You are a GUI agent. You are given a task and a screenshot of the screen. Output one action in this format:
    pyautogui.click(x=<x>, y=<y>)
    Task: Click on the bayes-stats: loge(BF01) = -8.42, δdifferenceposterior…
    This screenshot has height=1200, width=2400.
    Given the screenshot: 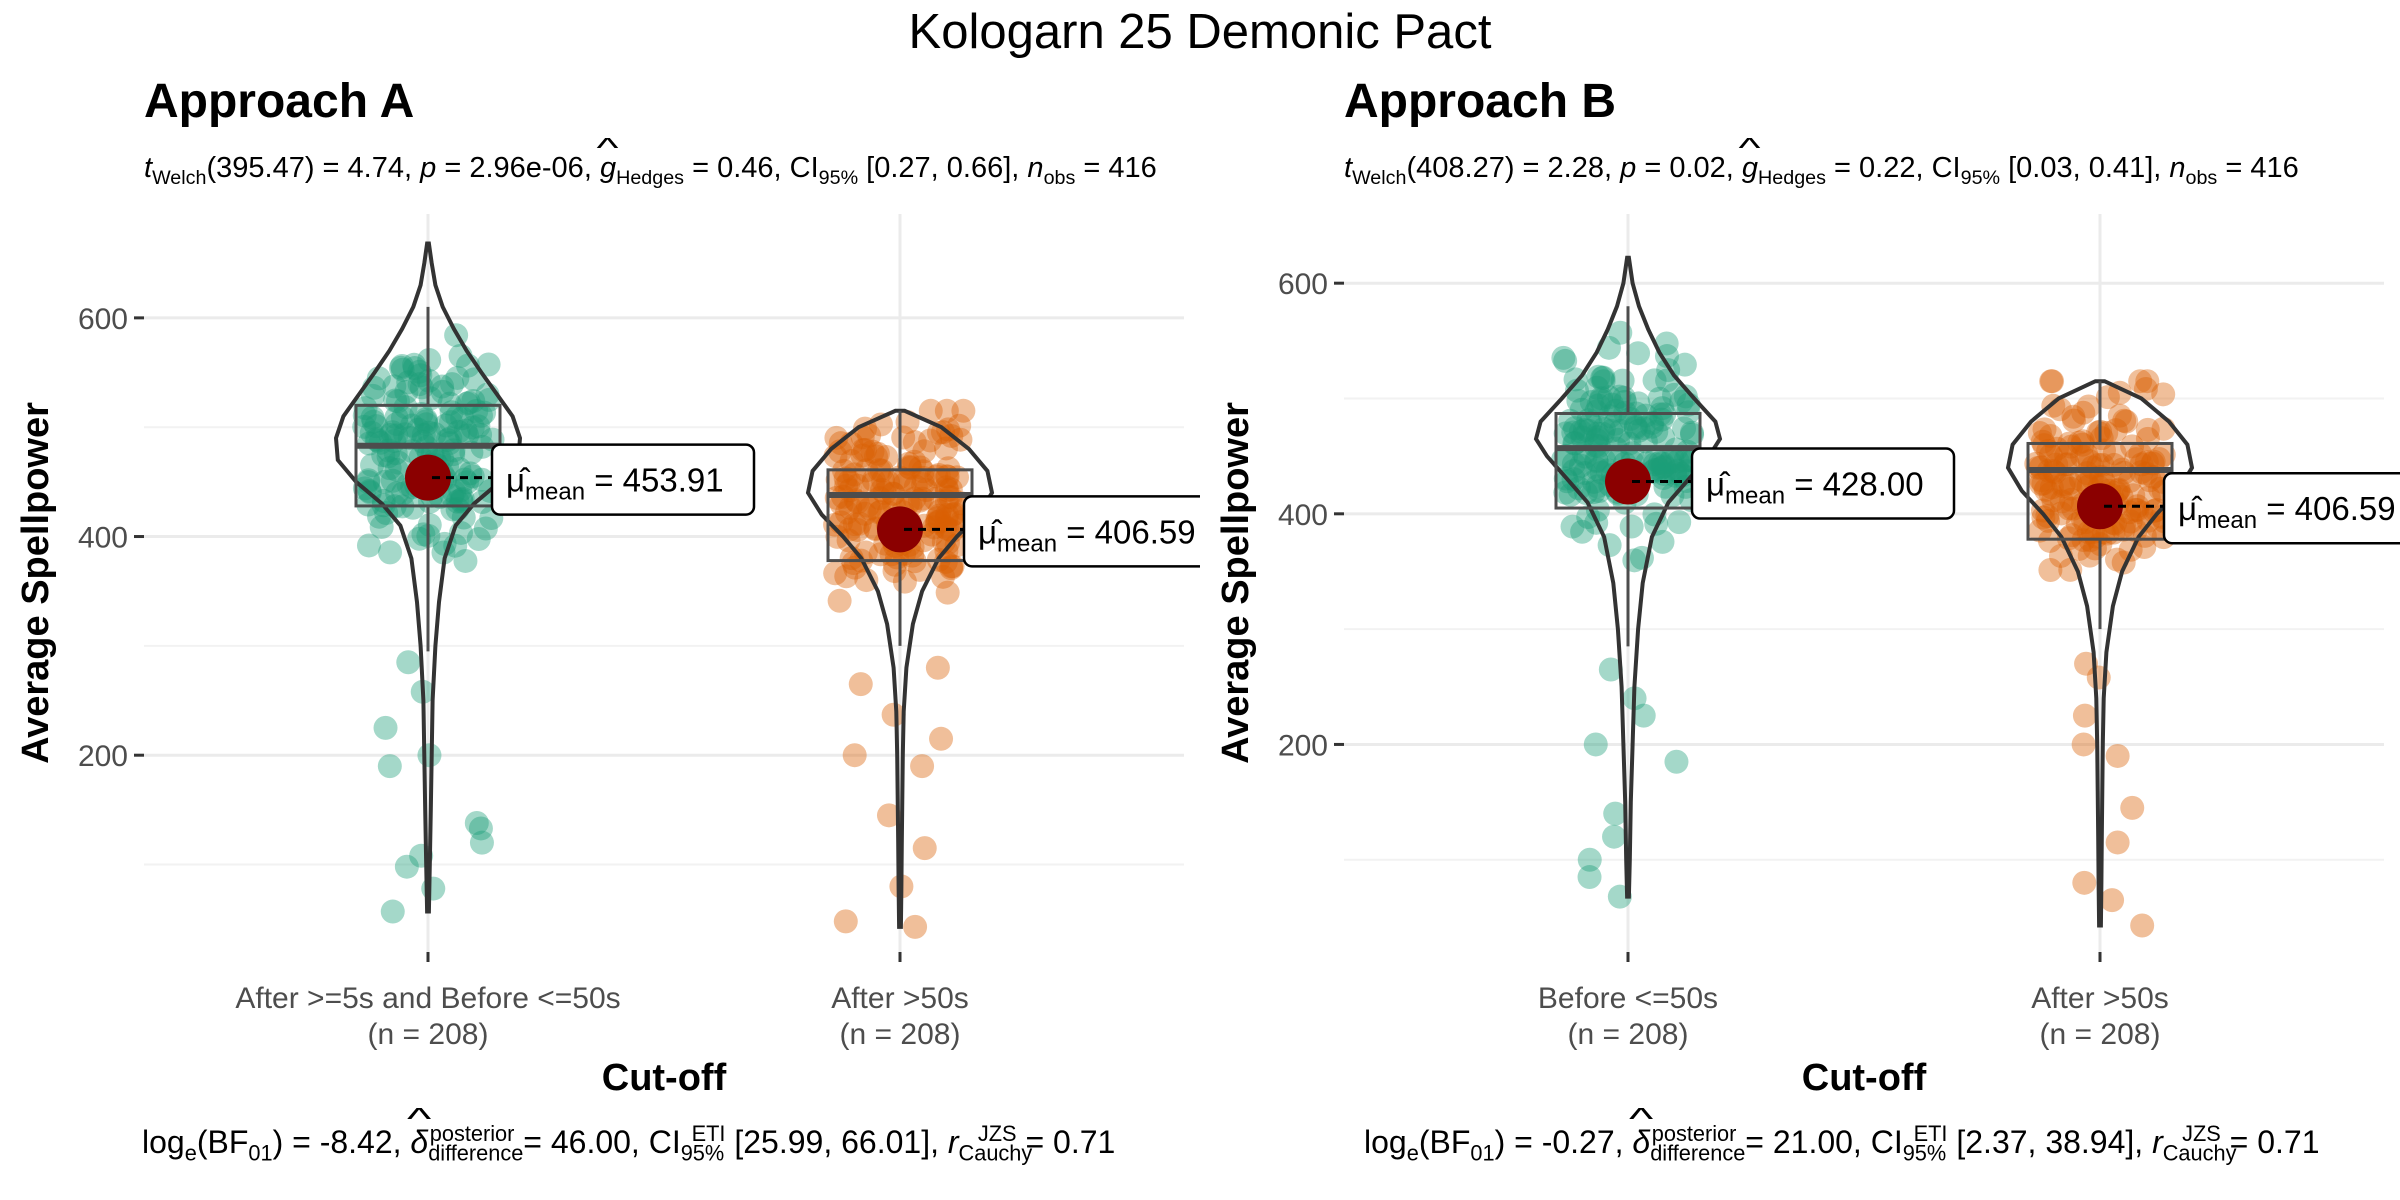 What is the action you would take?
    pyautogui.click(x=628, y=1143)
    